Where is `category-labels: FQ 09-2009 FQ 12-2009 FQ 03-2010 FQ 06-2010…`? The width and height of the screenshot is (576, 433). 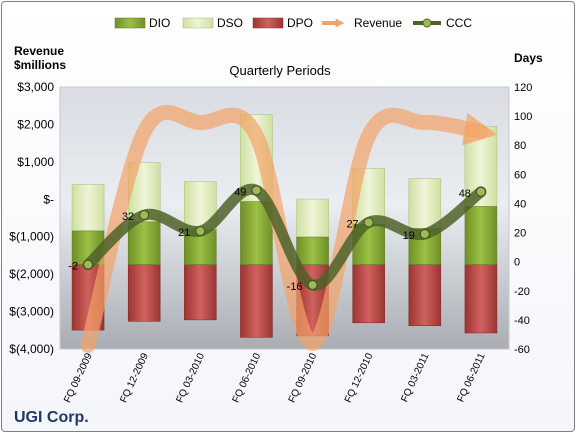
category-labels: FQ 09-2009 FQ 12-2009 FQ 03-2010 FQ 06-2010… is located at coordinates (275, 377).